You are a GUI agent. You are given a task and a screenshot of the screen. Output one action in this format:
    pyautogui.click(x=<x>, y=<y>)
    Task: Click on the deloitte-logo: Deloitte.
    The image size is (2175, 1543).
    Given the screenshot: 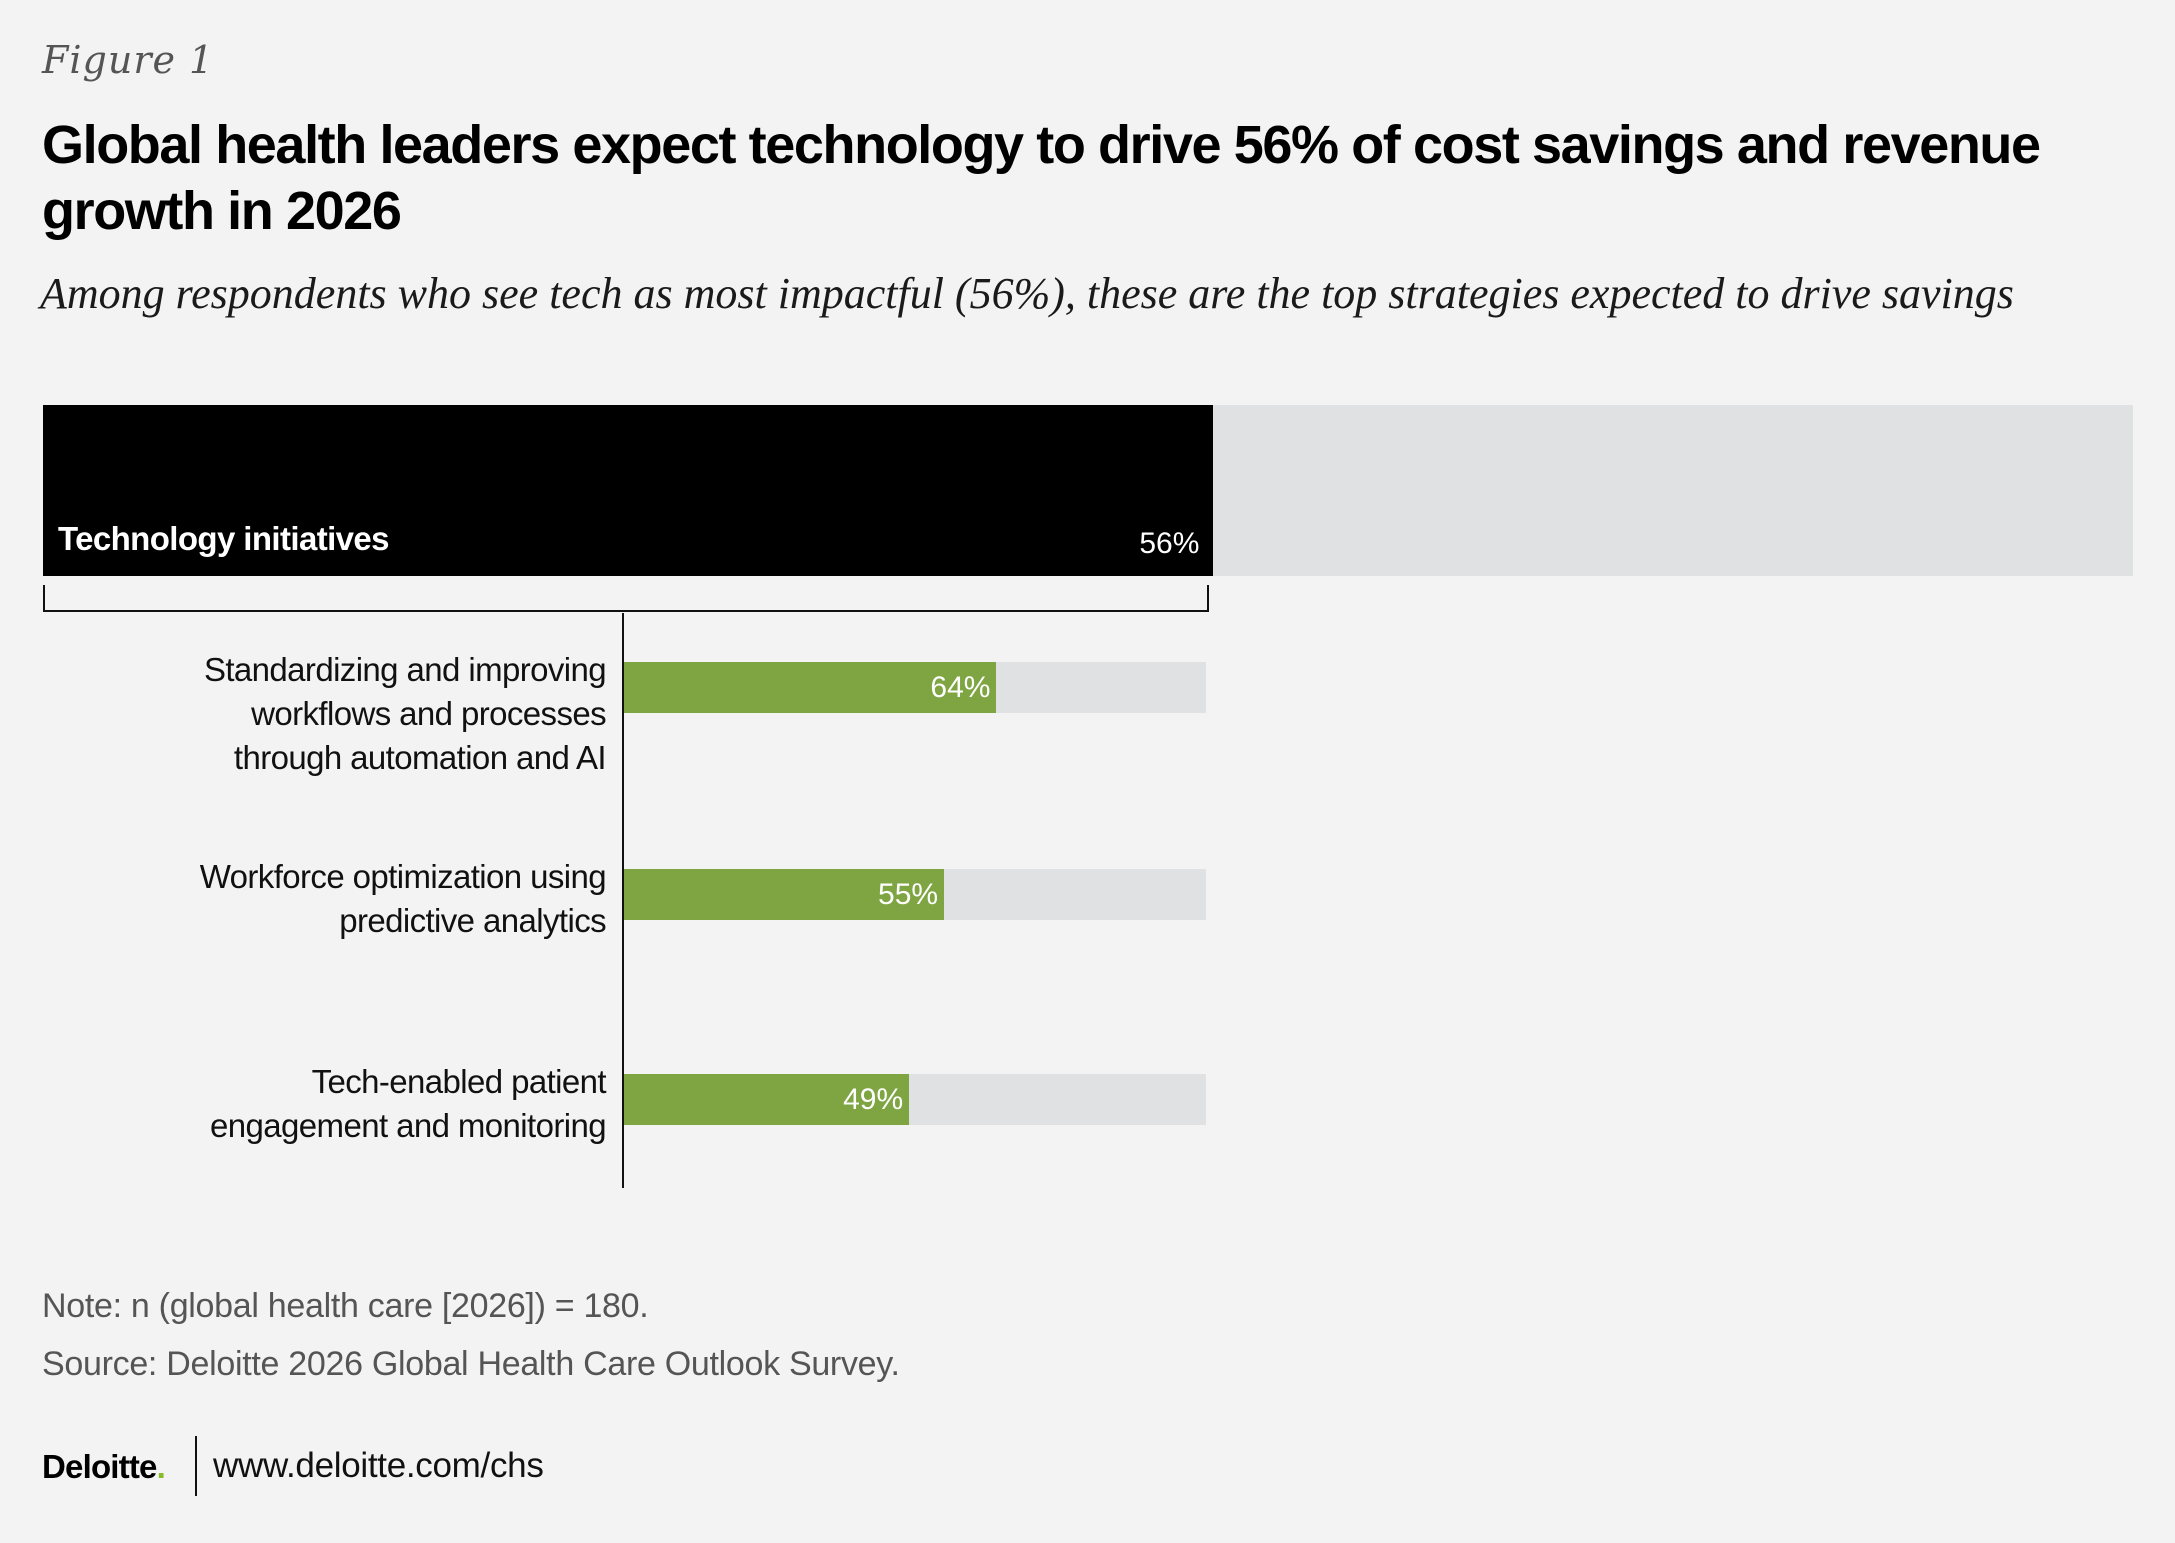 What is the action you would take?
    pyautogui.click(x=104, y=1467)
    